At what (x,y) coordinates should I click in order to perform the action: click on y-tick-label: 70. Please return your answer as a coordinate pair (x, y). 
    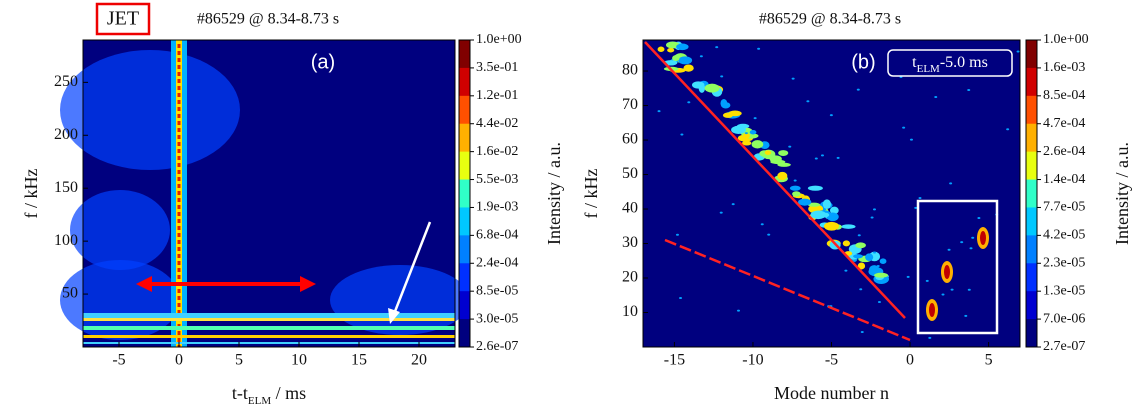
    Looking at the image, I should click on (630, 104).